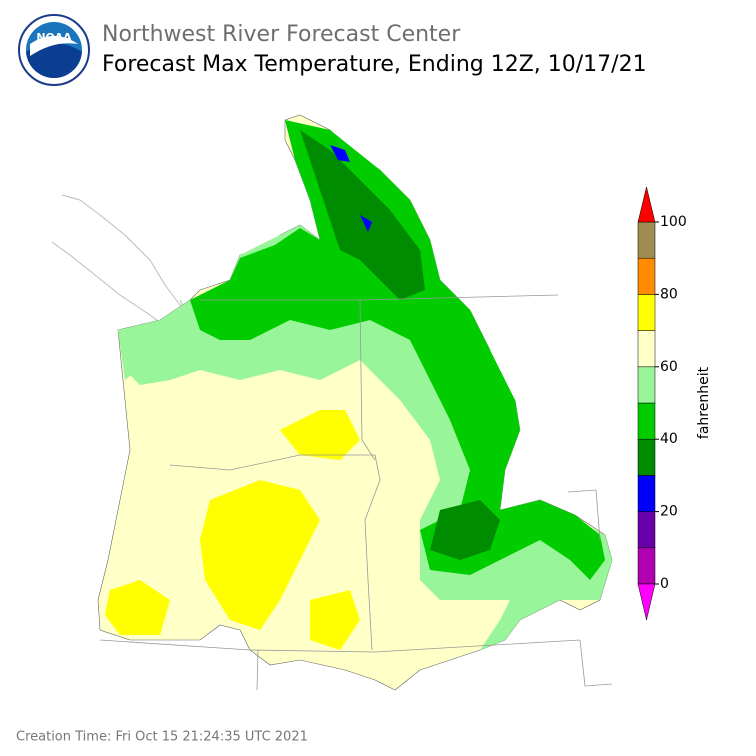  I want to click on colorbar-tick-label: 20, so click(669, 512).